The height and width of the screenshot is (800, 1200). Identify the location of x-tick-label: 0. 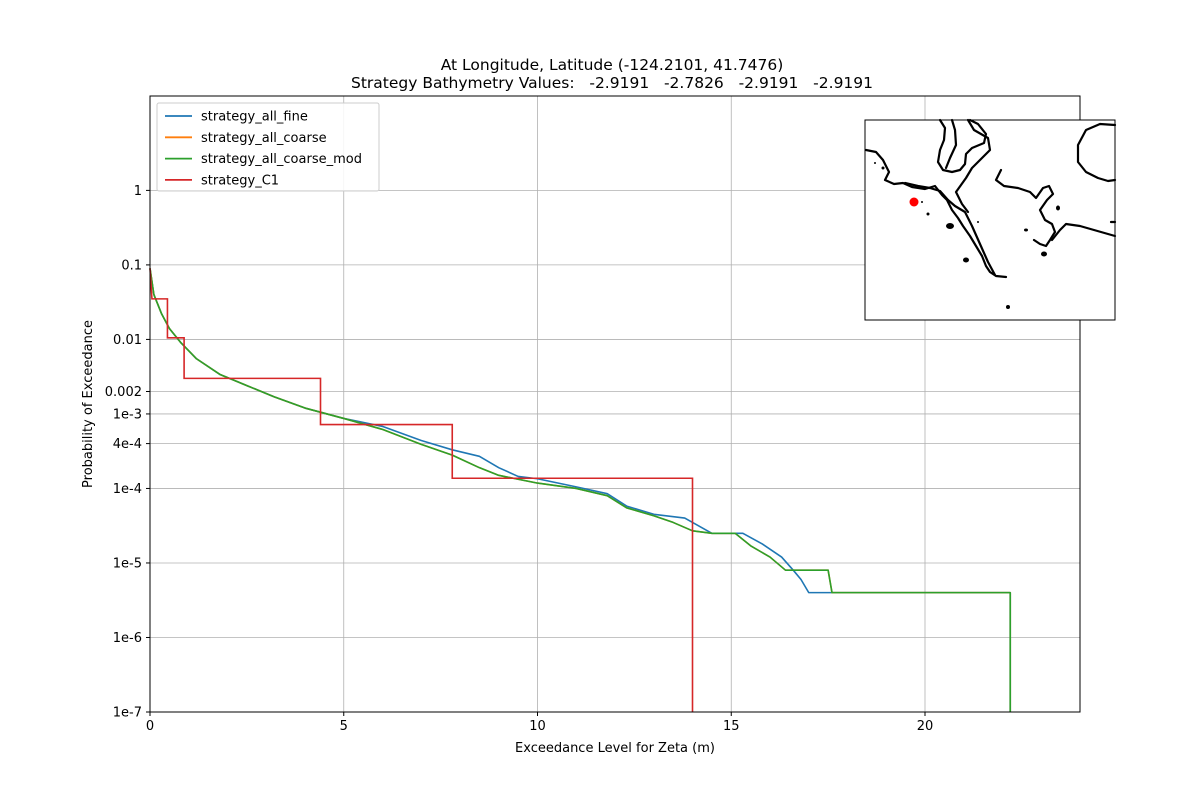
(150, 726).